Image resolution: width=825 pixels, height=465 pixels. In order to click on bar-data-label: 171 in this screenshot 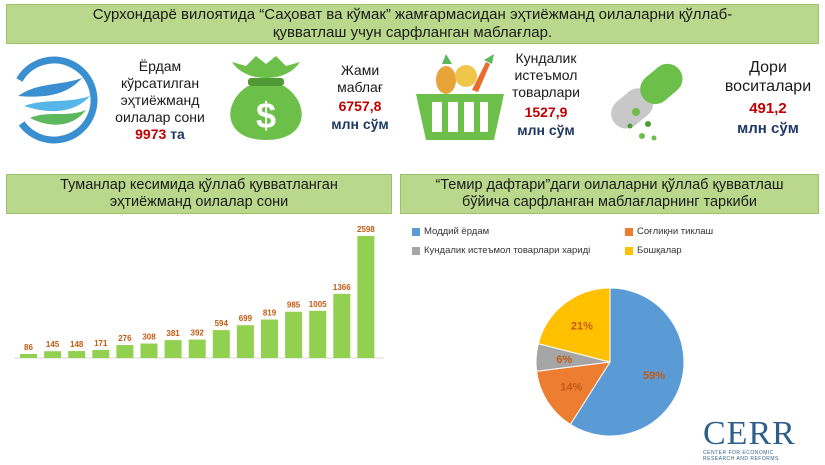, I will do `click(101, 343)`.